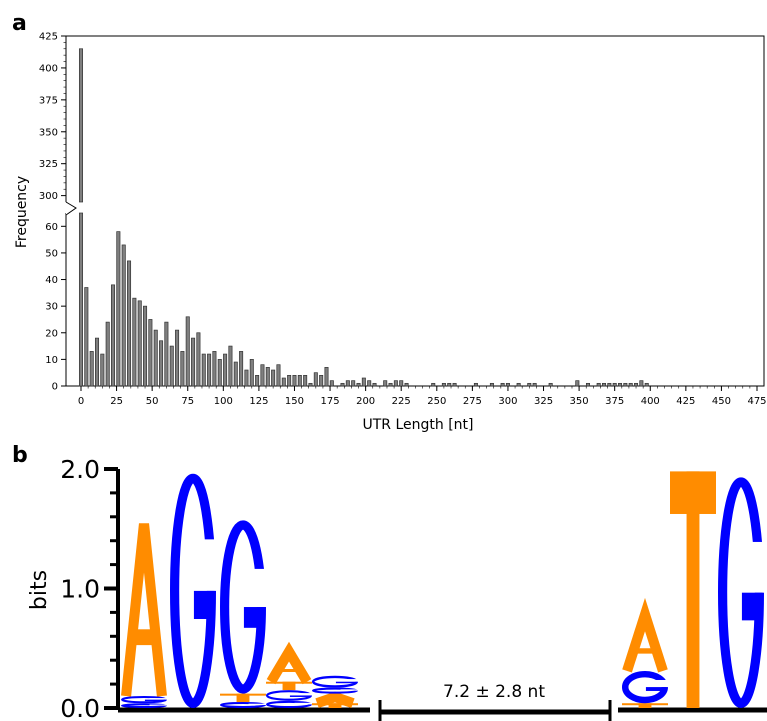 Image resolution: width=767 pixels, height=721 pixels. What do you see at coordinates (685, 401) in the screenshot?
I see `x-tick-label: 425` at bounding box center [685, 401].